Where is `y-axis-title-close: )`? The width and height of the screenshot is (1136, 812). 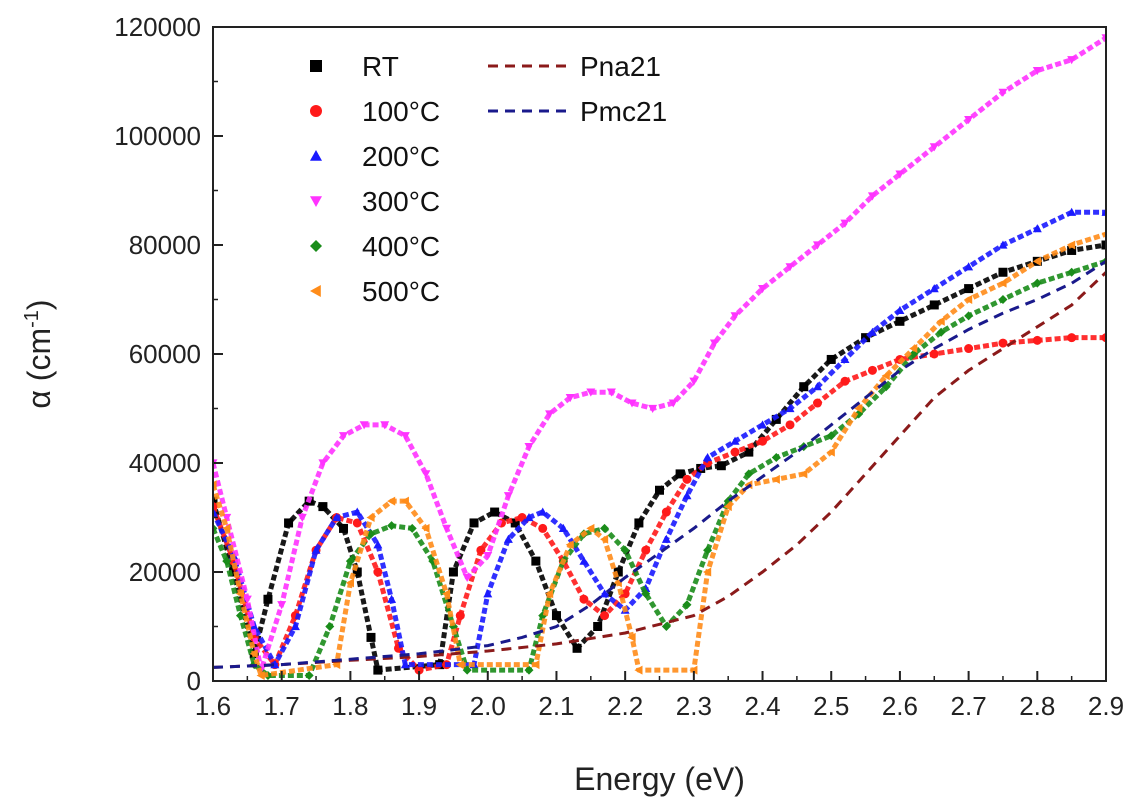 y-axis-title-close: ) is located at coordinates (39, 304).